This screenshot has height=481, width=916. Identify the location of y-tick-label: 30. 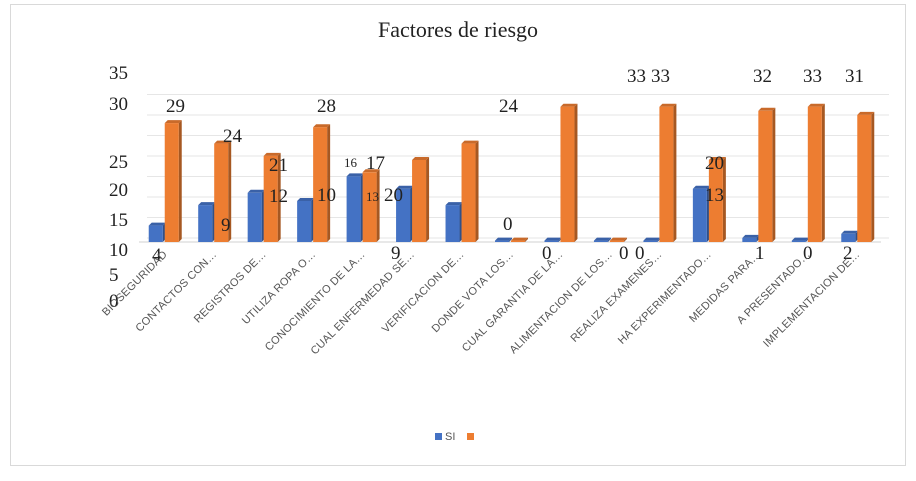
(118, 104).